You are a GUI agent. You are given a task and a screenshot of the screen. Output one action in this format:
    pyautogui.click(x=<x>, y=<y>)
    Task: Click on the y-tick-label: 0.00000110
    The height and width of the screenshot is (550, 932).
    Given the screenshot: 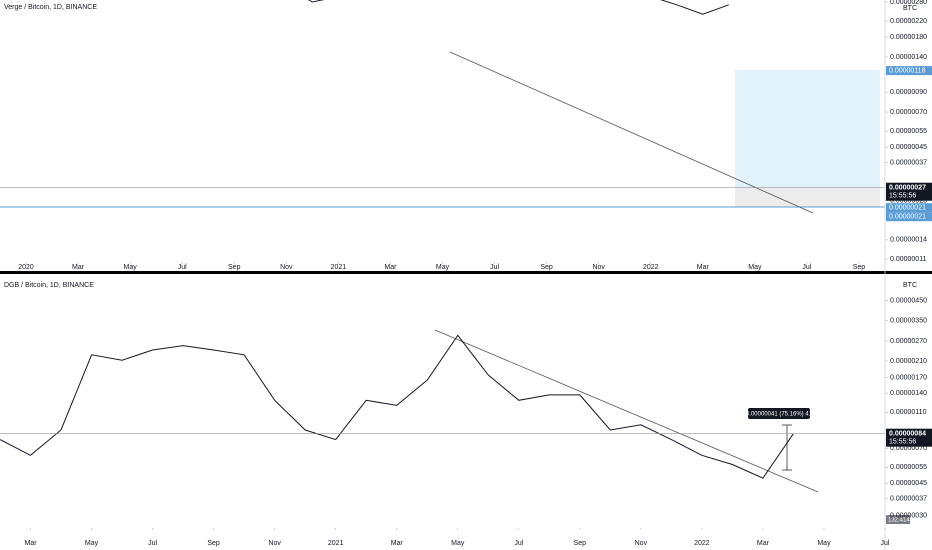 What is the action you would take?
    pyautogui.click(x=908, y=412)
    